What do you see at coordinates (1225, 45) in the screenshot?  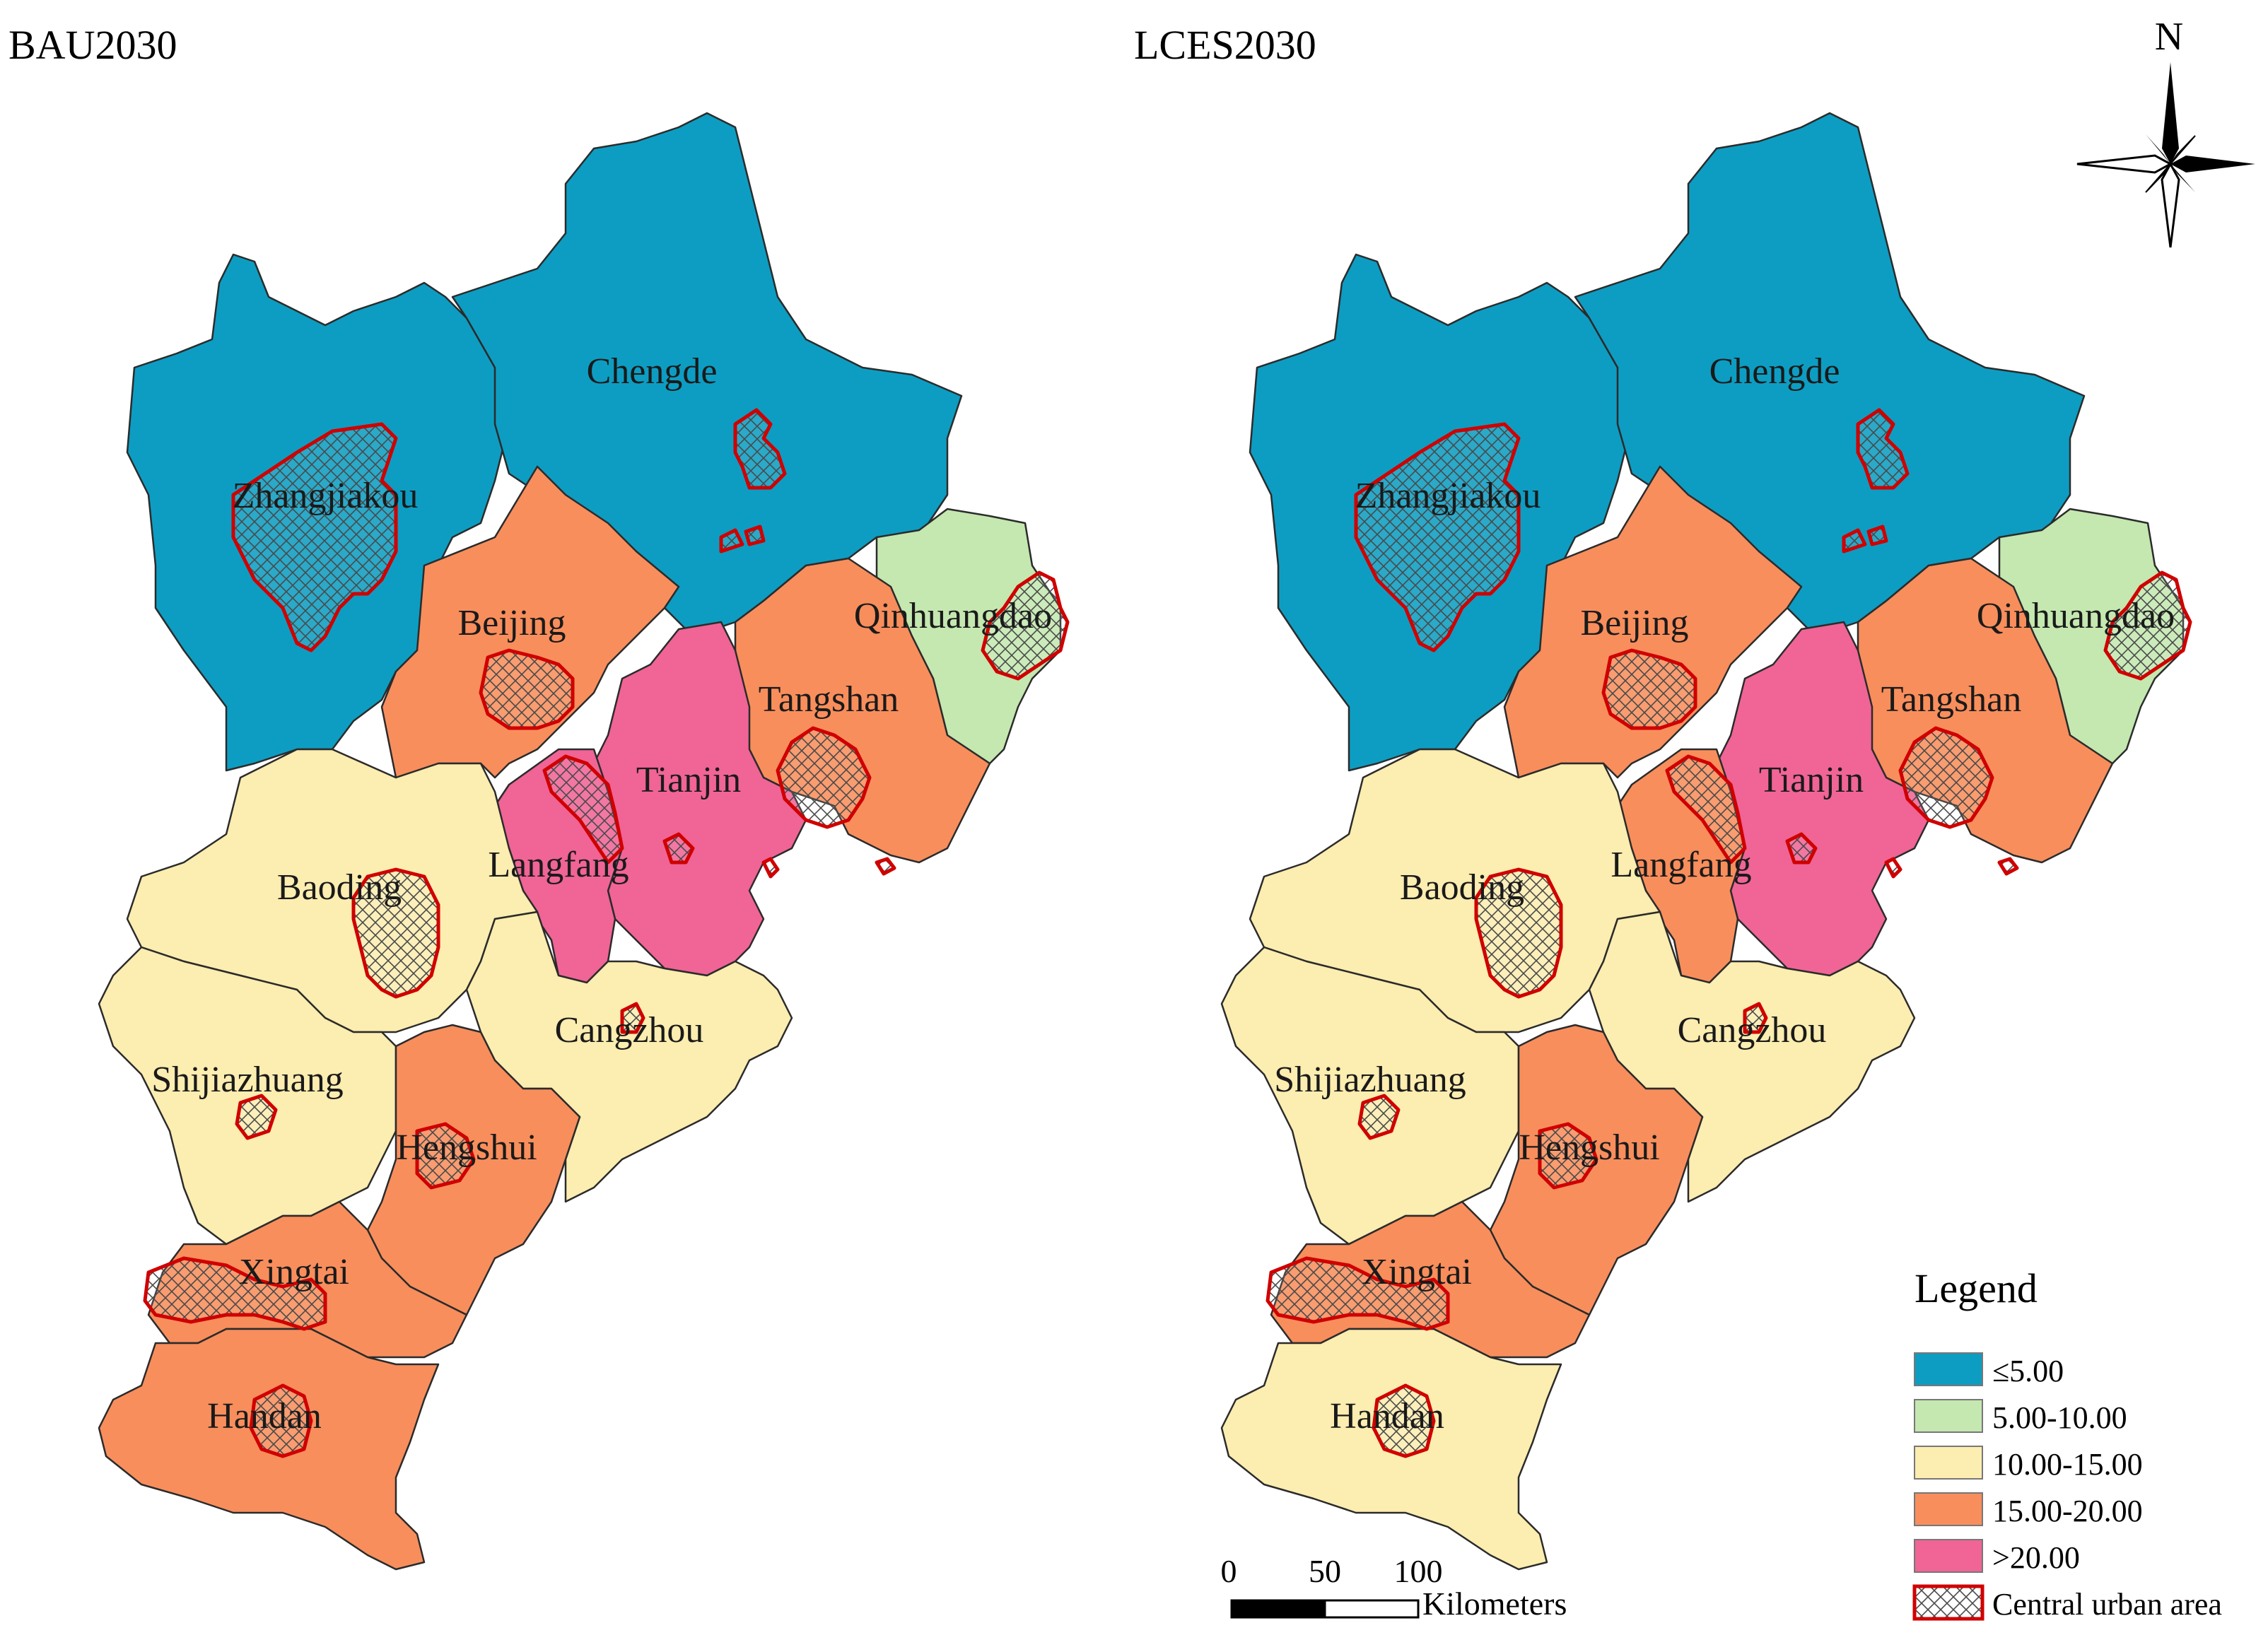 I see `panel-title-lces2030: LCES2030` at bounding box center [1225, 45].